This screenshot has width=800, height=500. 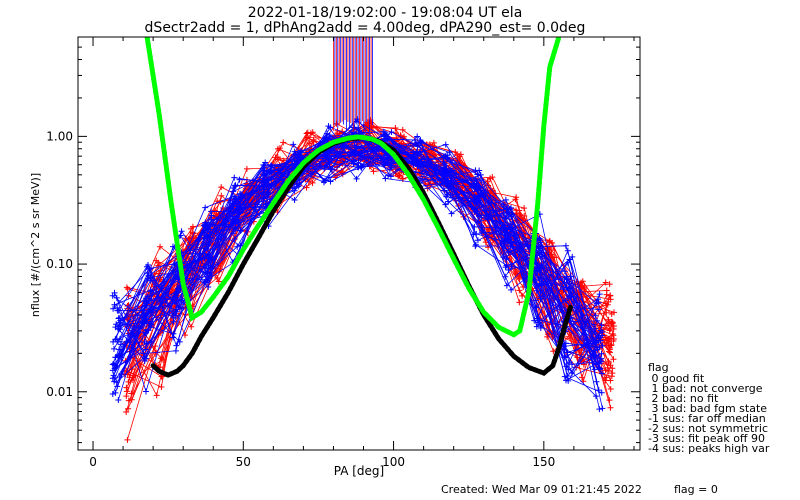 What do you see at coordinates (658, 367) in the screenshot?
I see `legend-title: flag` at bounding box center [658, 367].